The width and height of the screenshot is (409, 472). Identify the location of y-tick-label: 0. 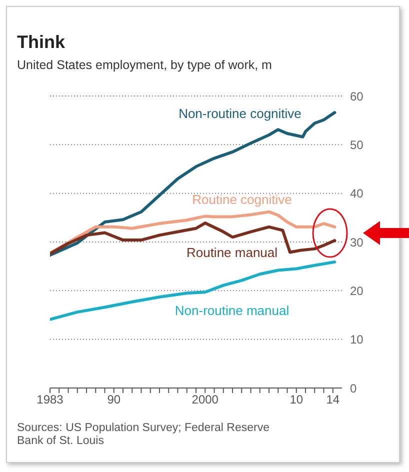
(353, 388).